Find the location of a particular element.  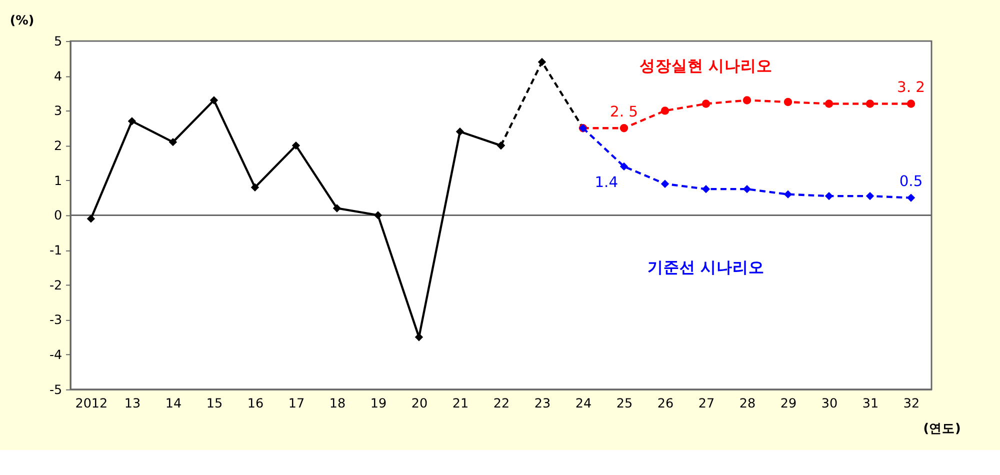

data-label: 1.4 is located at coordinates (606, 182).